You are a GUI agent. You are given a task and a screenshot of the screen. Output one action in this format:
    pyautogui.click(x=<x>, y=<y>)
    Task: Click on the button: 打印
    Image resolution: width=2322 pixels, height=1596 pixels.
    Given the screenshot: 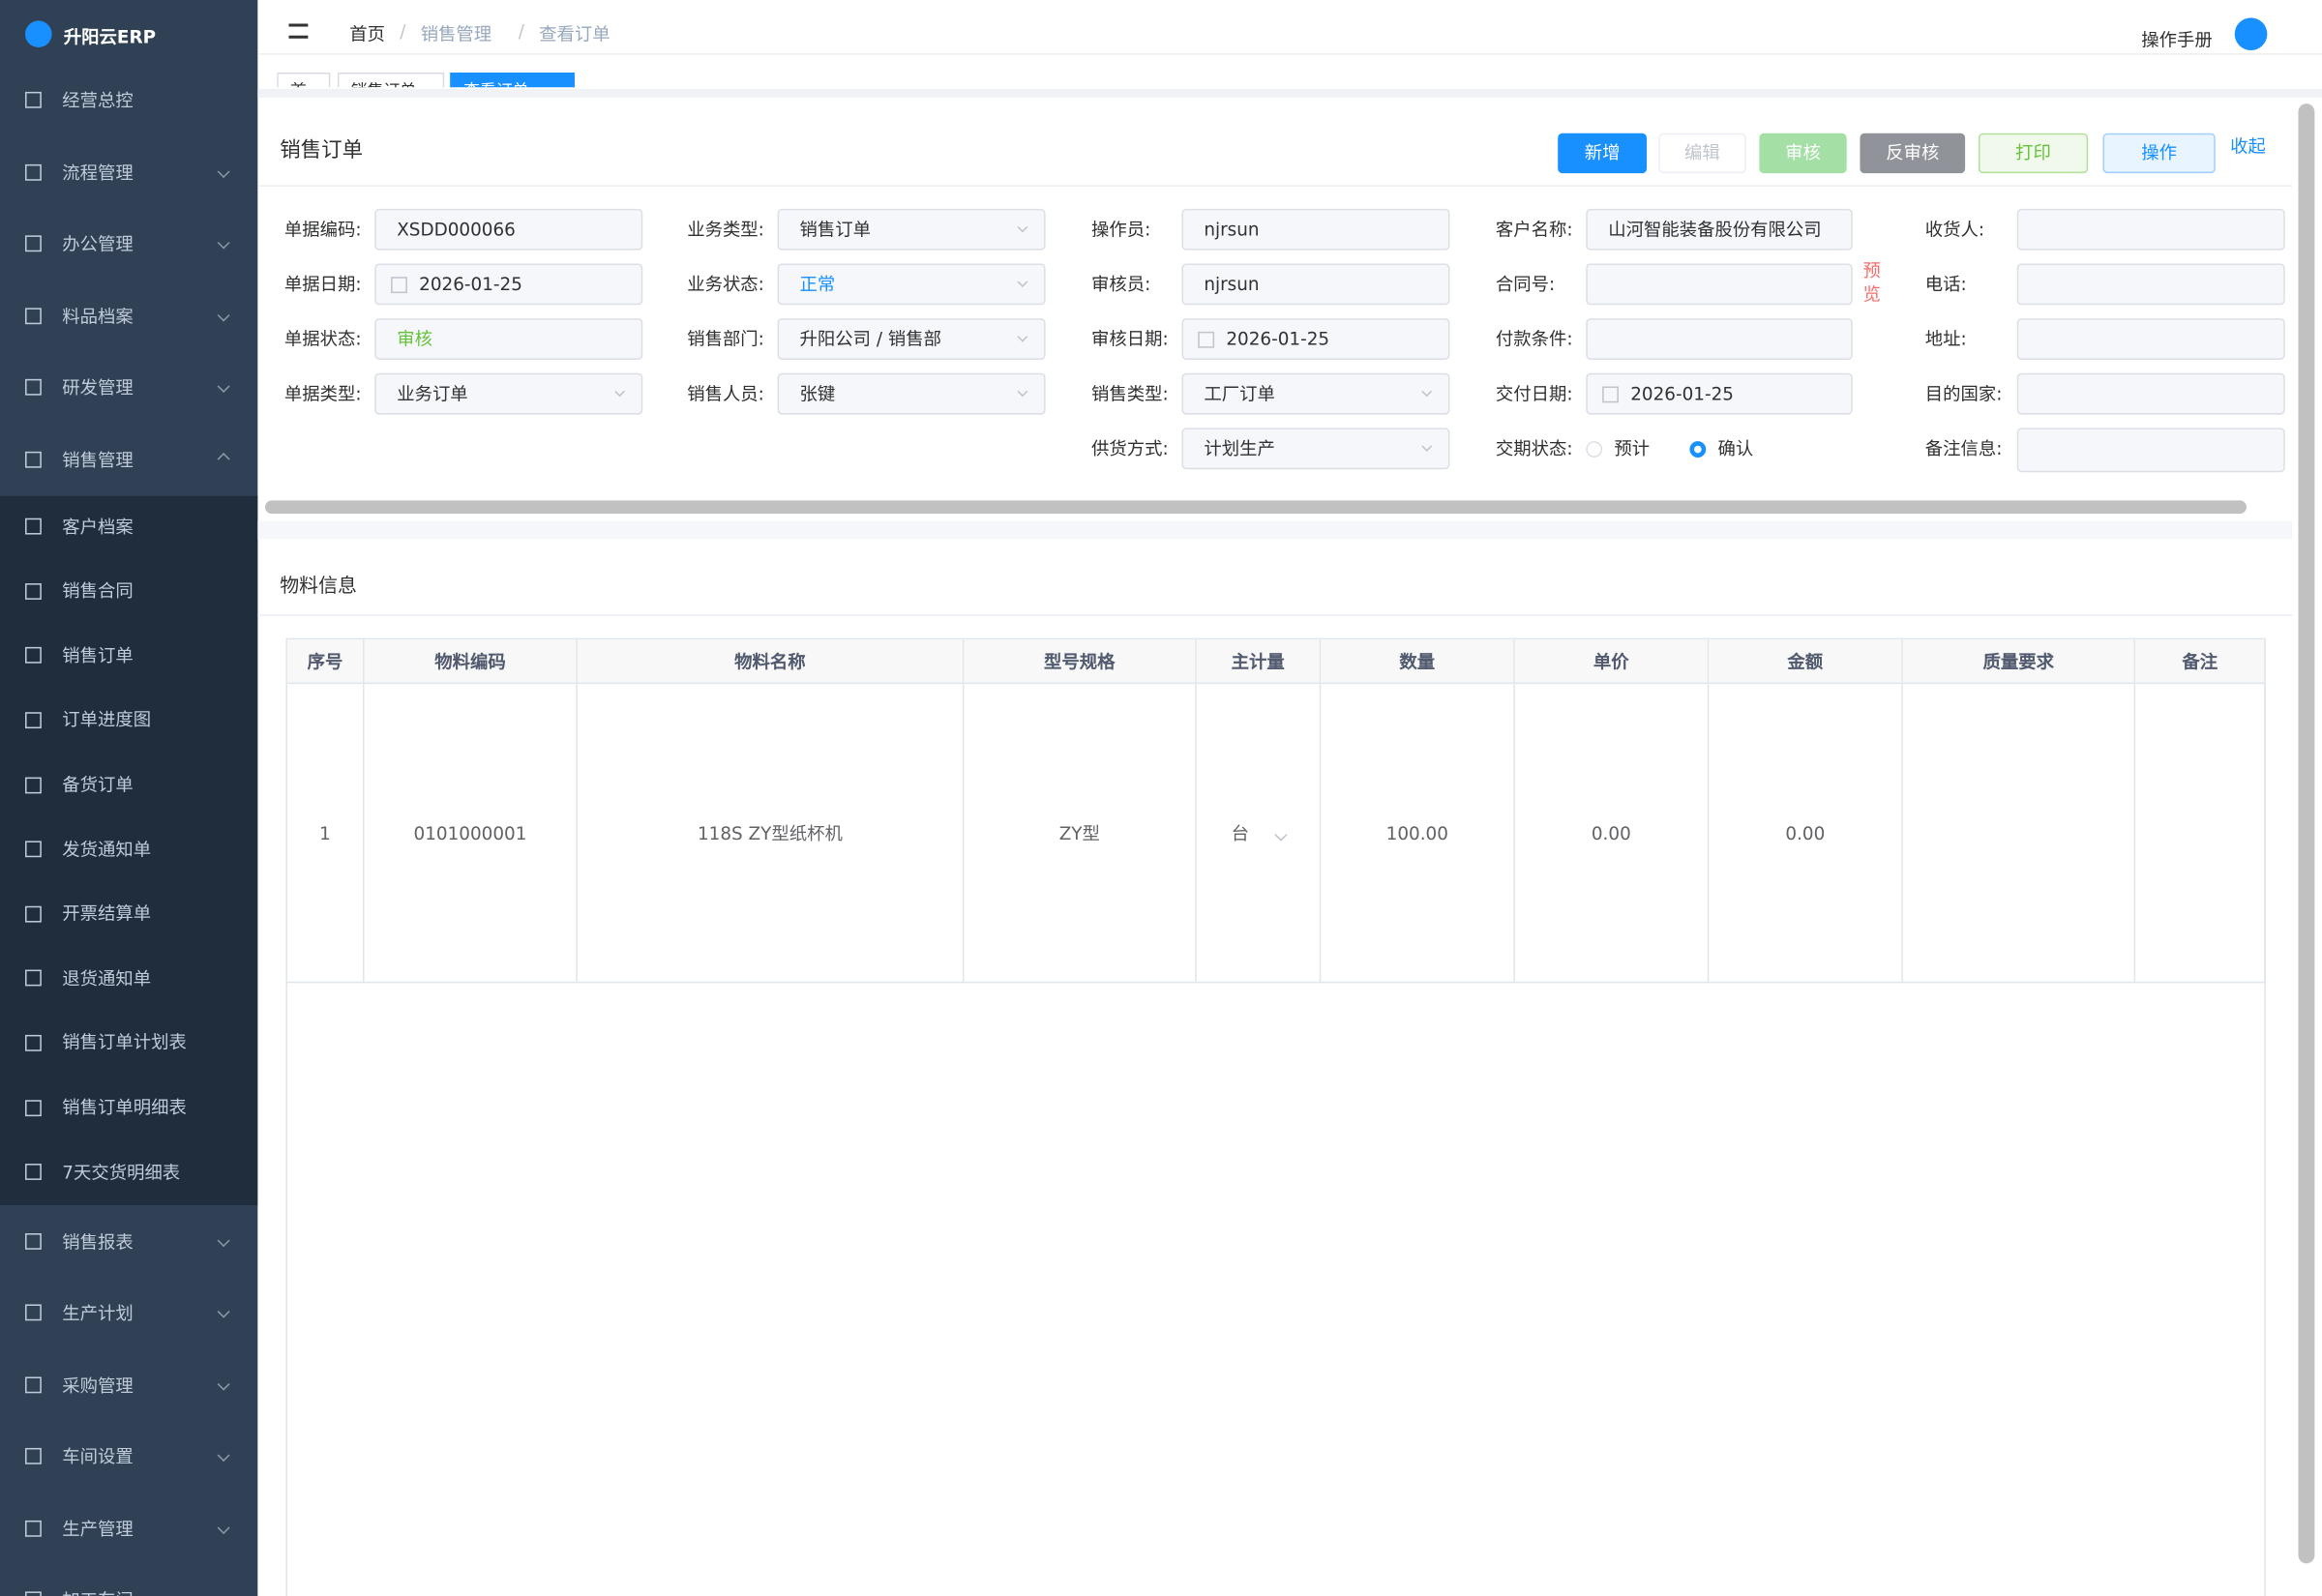 What is the action you would take?
    pyautogui.click(x=2033, y=153)
    